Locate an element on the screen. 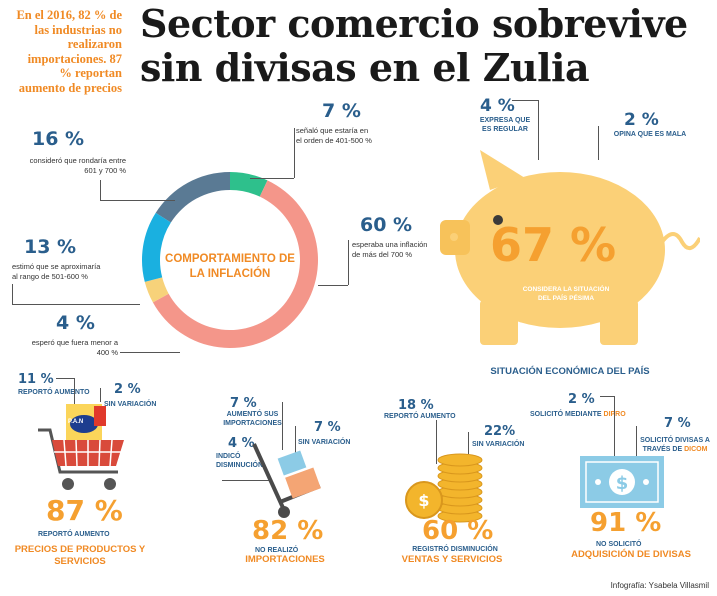 The width and height of the screenshot is (717, 596). inflation-pct-4: 4 % is located at coordinates (75, 323).